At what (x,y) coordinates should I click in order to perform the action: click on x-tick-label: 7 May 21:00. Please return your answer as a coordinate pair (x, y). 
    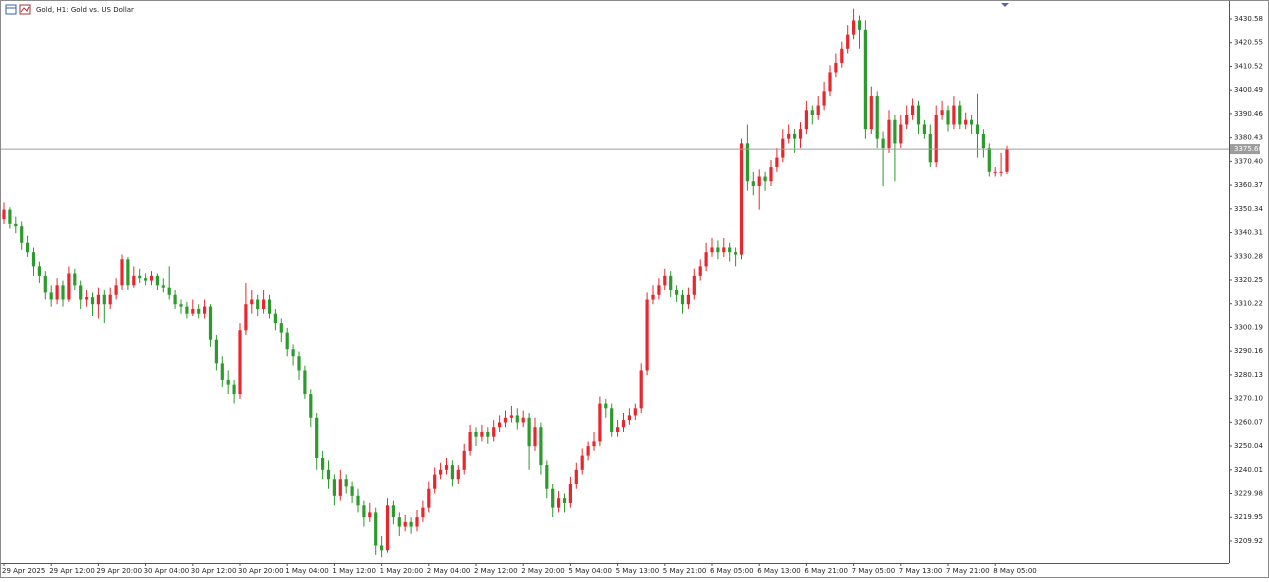
    Looking at the image, I should click on (968, 571).